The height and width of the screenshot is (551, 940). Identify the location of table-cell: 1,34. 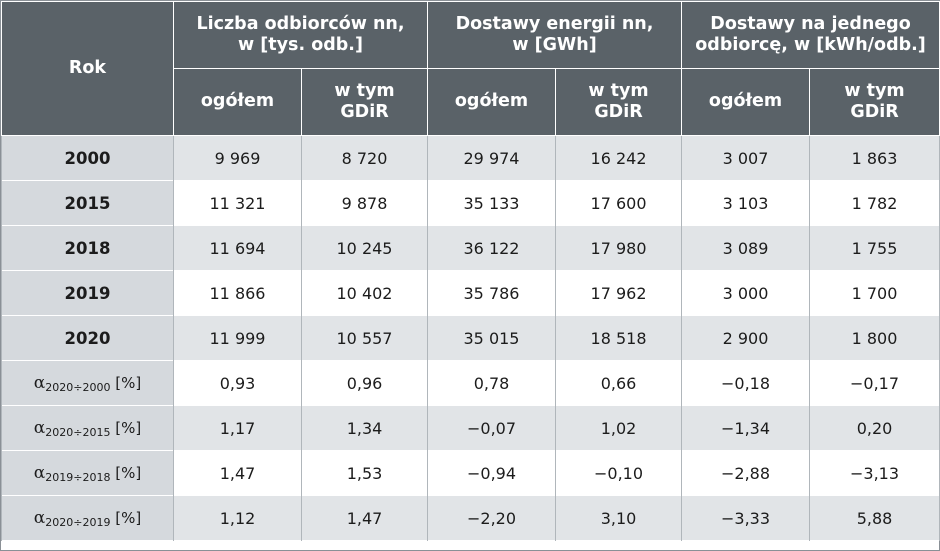
(364, 428).